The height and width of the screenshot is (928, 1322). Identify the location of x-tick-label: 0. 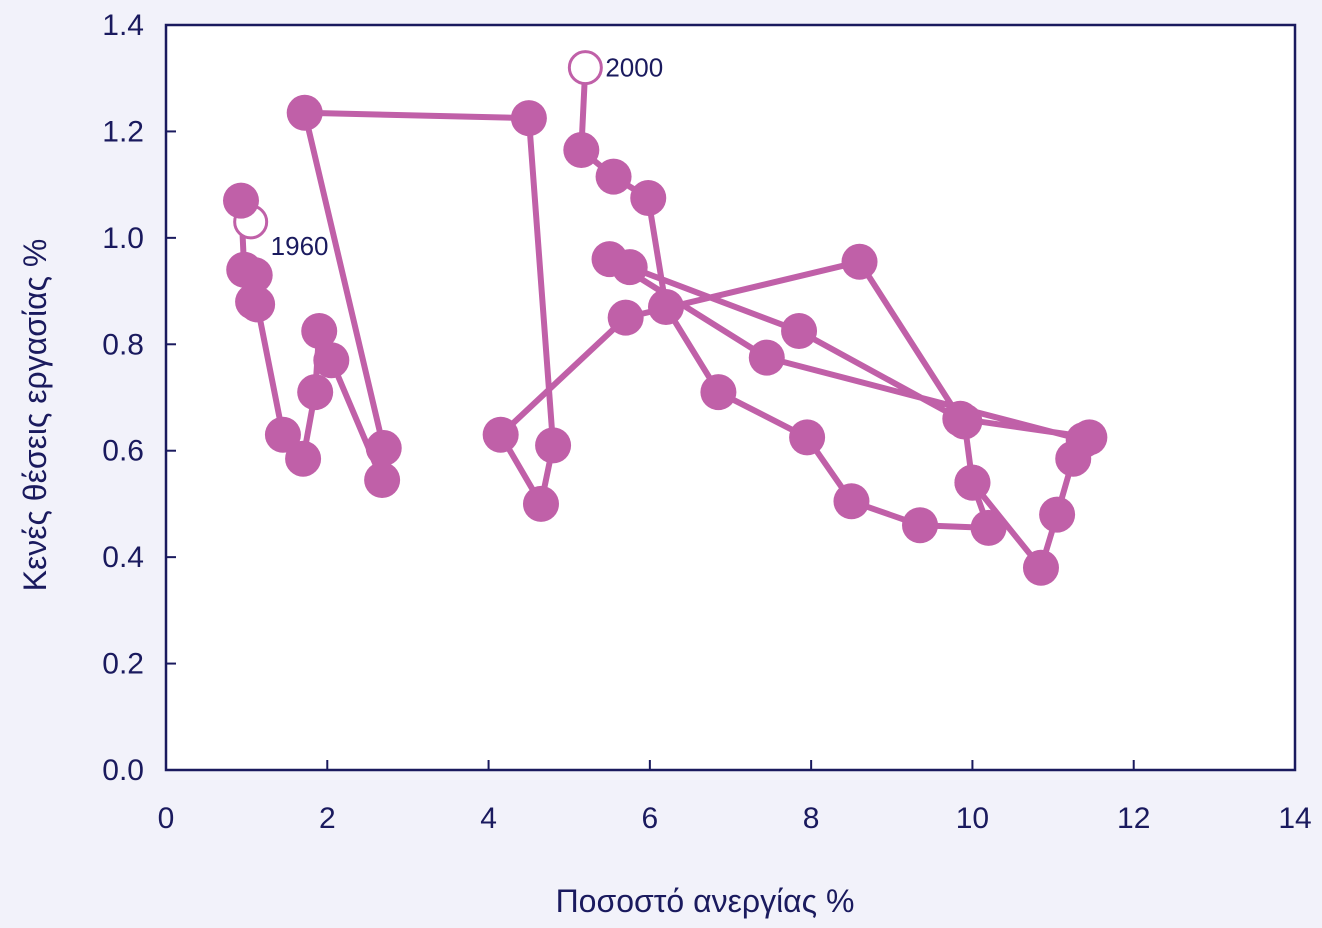
(166, 818).